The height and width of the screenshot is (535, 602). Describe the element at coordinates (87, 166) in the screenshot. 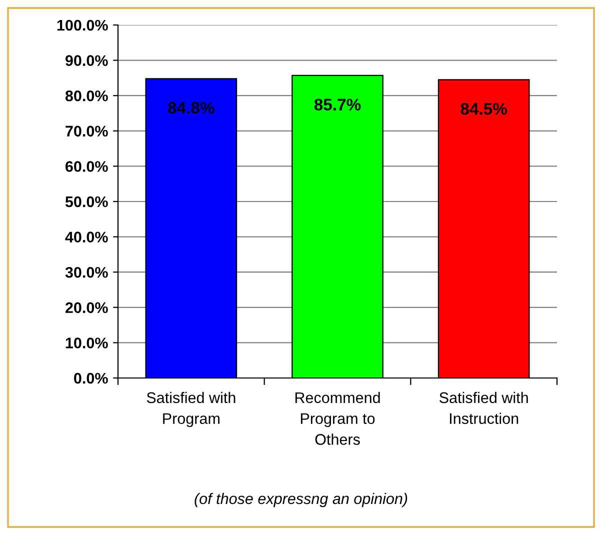

I see `y-tick-label: 60.0%` at that location.